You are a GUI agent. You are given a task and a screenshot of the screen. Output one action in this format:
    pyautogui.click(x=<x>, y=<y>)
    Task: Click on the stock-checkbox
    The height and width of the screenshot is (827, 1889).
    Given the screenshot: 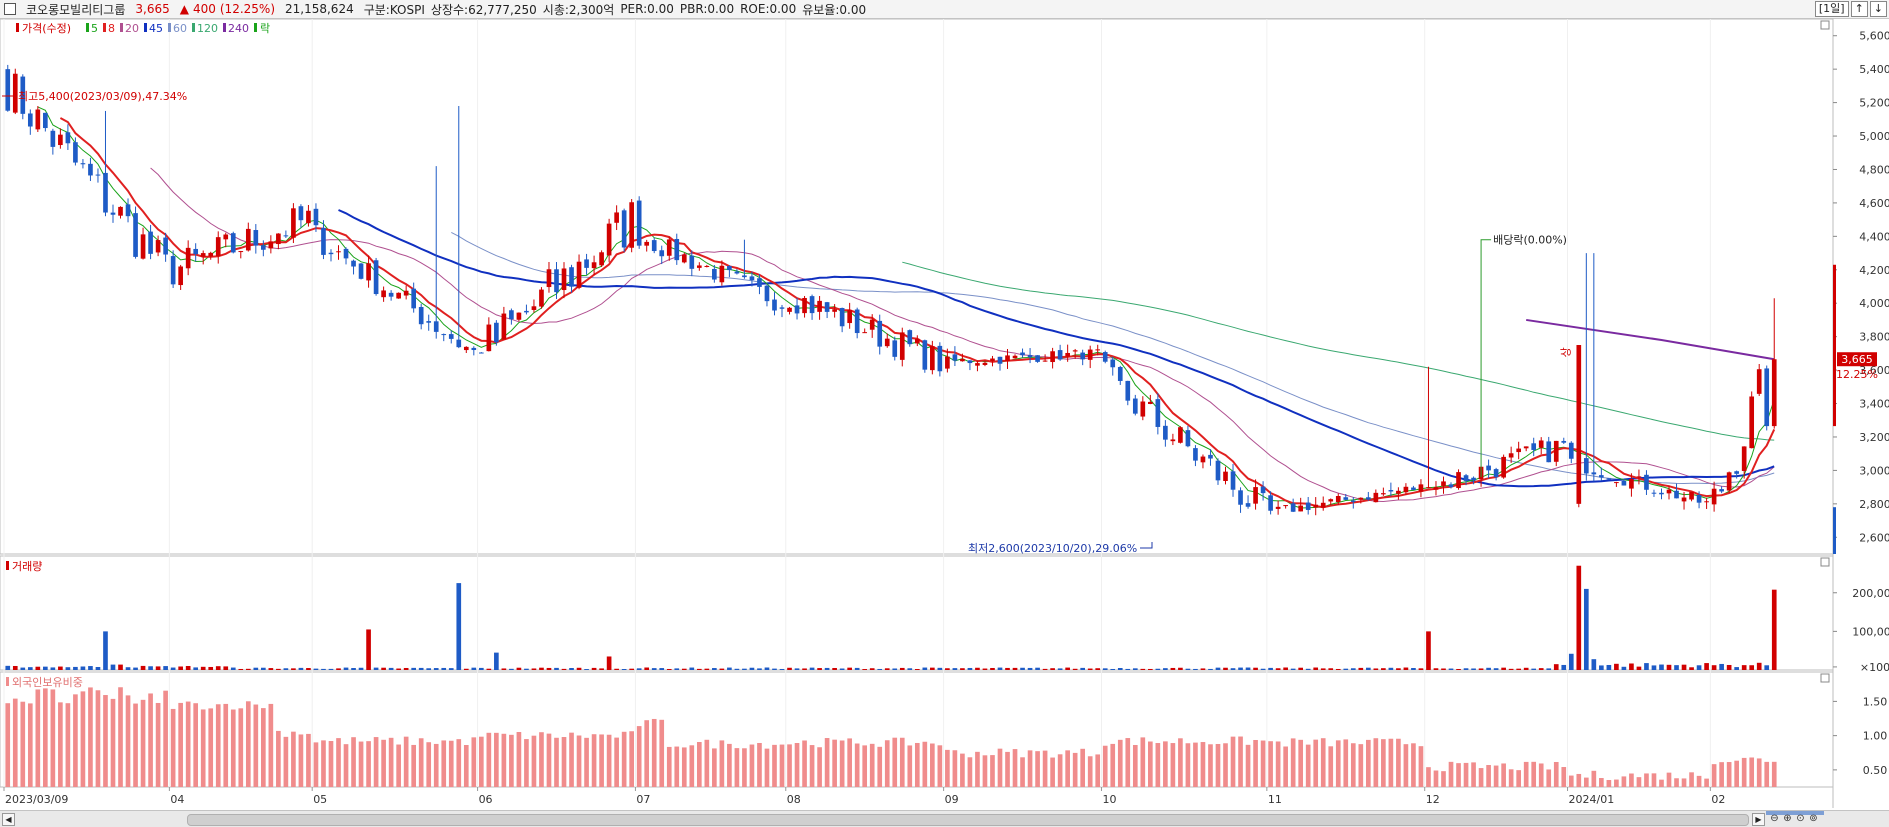 What is the action you would take?
    pyautogui.click(x=10, y=9)
    